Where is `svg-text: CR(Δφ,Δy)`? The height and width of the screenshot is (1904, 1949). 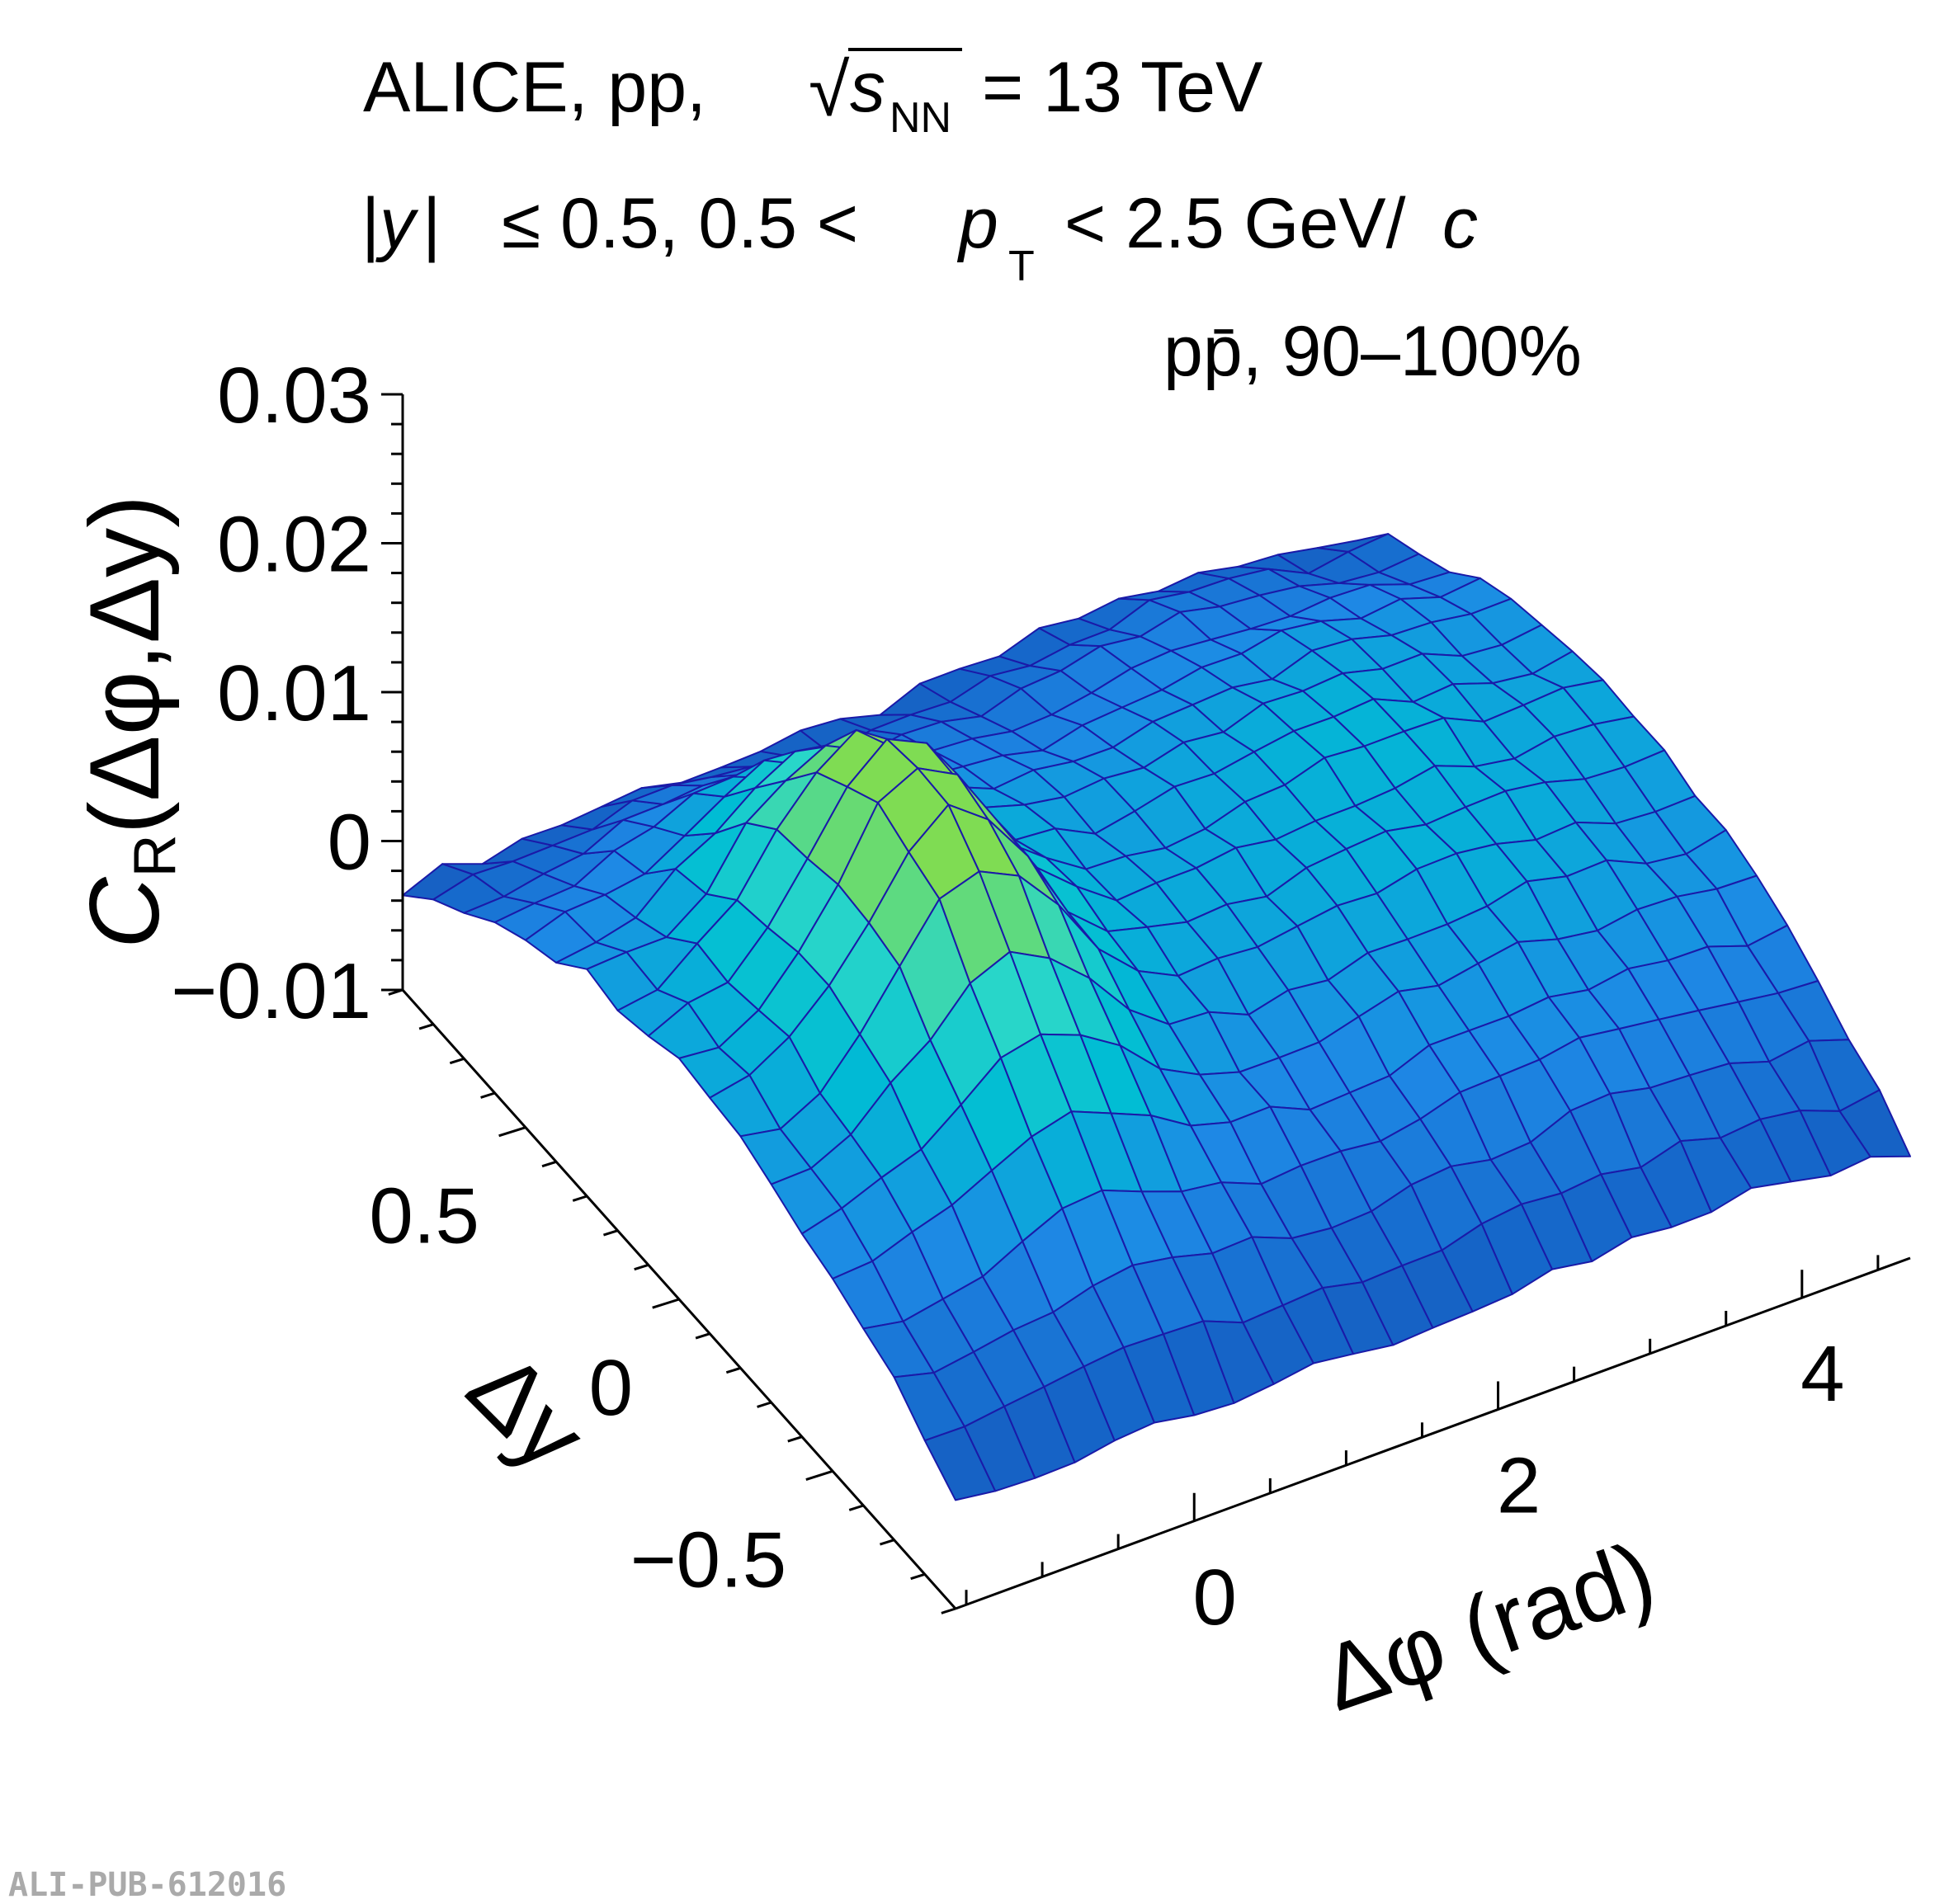 svg-text: CR(Δφ,Δy) is located at coordinates (129, 722).